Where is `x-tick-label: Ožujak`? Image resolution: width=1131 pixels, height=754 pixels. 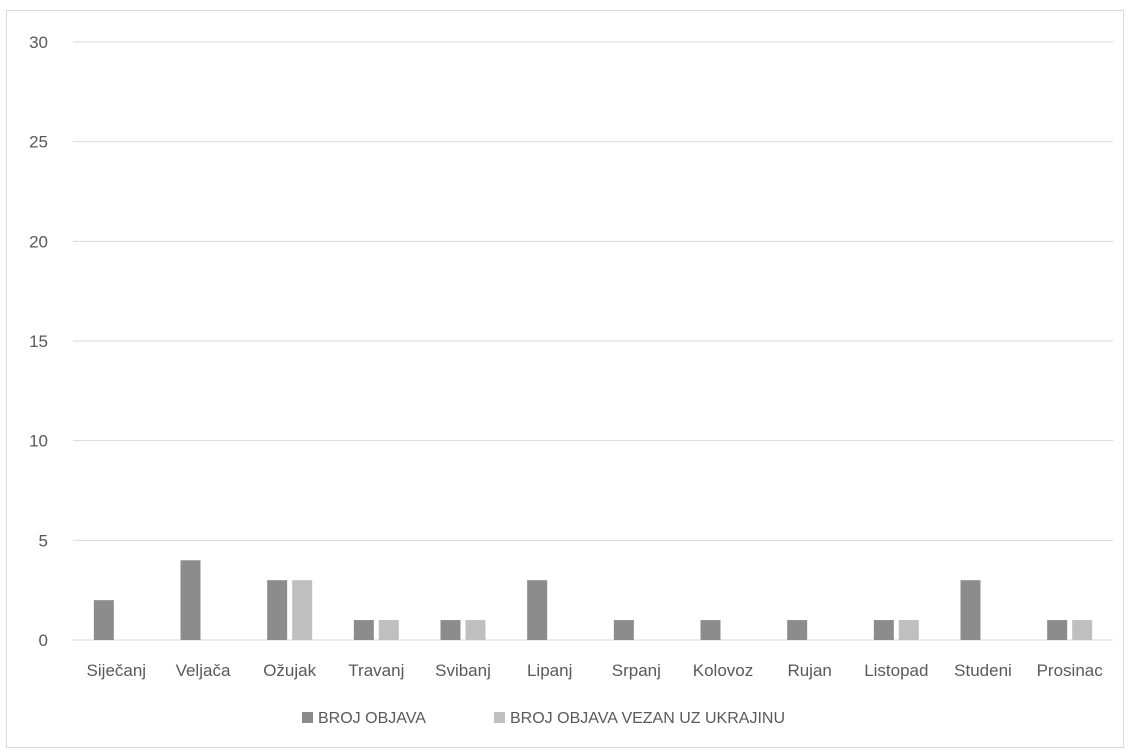
x-tick-label: Ožujak is located at coordinates (289, 670).